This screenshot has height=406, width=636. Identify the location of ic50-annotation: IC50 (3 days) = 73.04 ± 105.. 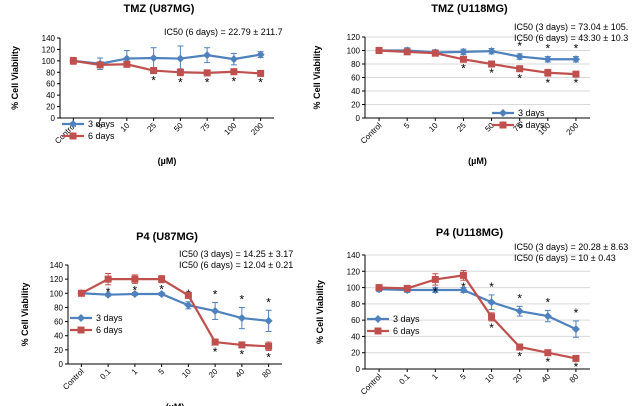
(571, 27).